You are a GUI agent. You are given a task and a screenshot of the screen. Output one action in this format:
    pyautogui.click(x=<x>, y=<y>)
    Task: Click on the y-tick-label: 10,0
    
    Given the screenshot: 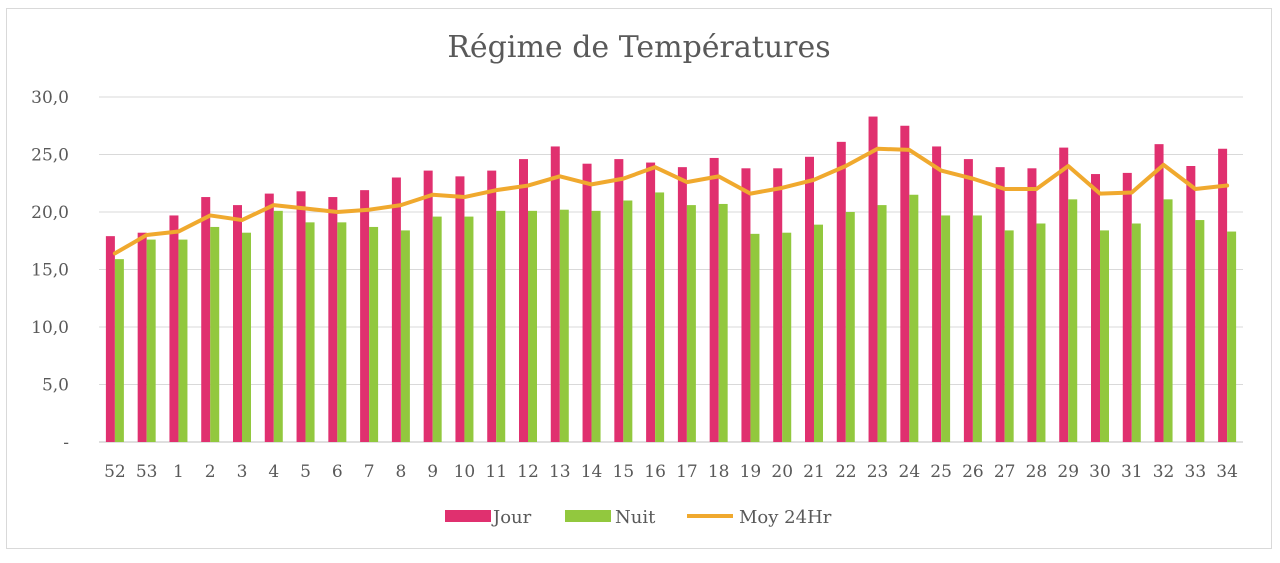 What is the action you would take?
    pyautogui.click(x=50, y=328)
    